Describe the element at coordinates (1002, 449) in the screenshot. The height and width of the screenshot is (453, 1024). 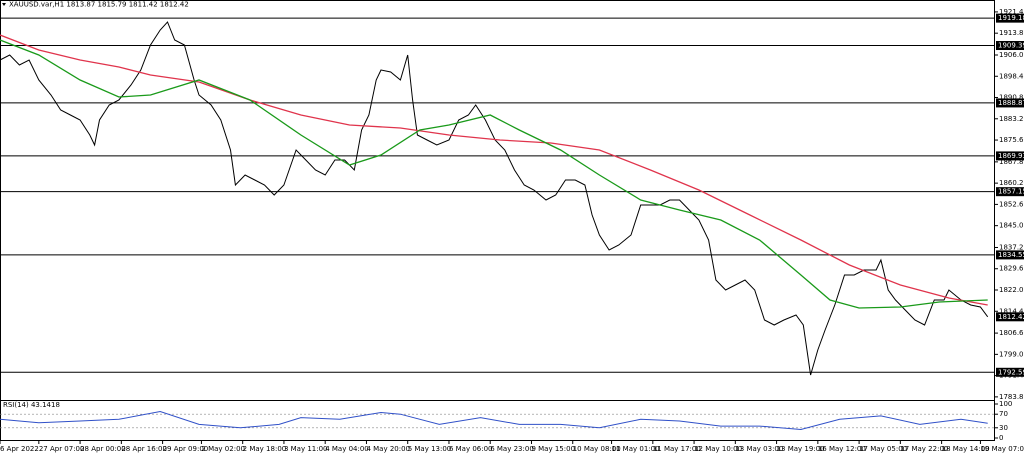
I see `x-tick-label: 19 May 07:00` at that location.